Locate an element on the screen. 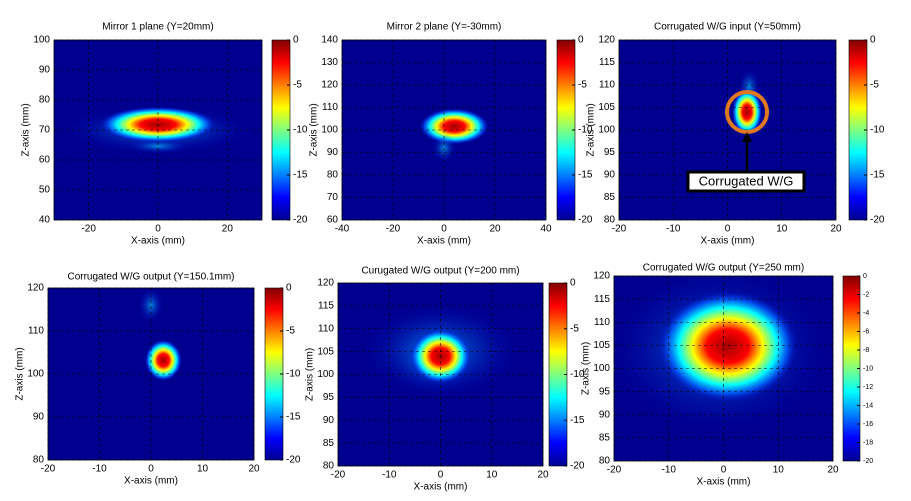 The width and height of the screenshot is (911, 501). colorbar-tick-label: -6 is located at coordinates (866, 331).